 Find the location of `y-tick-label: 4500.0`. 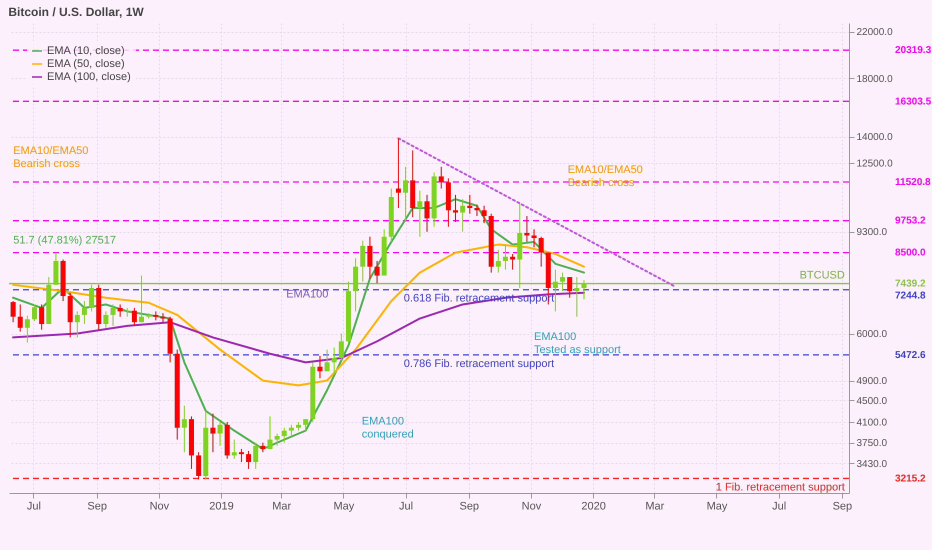

y-tick-label: 4500.0 is located at coordinates (872, 401).